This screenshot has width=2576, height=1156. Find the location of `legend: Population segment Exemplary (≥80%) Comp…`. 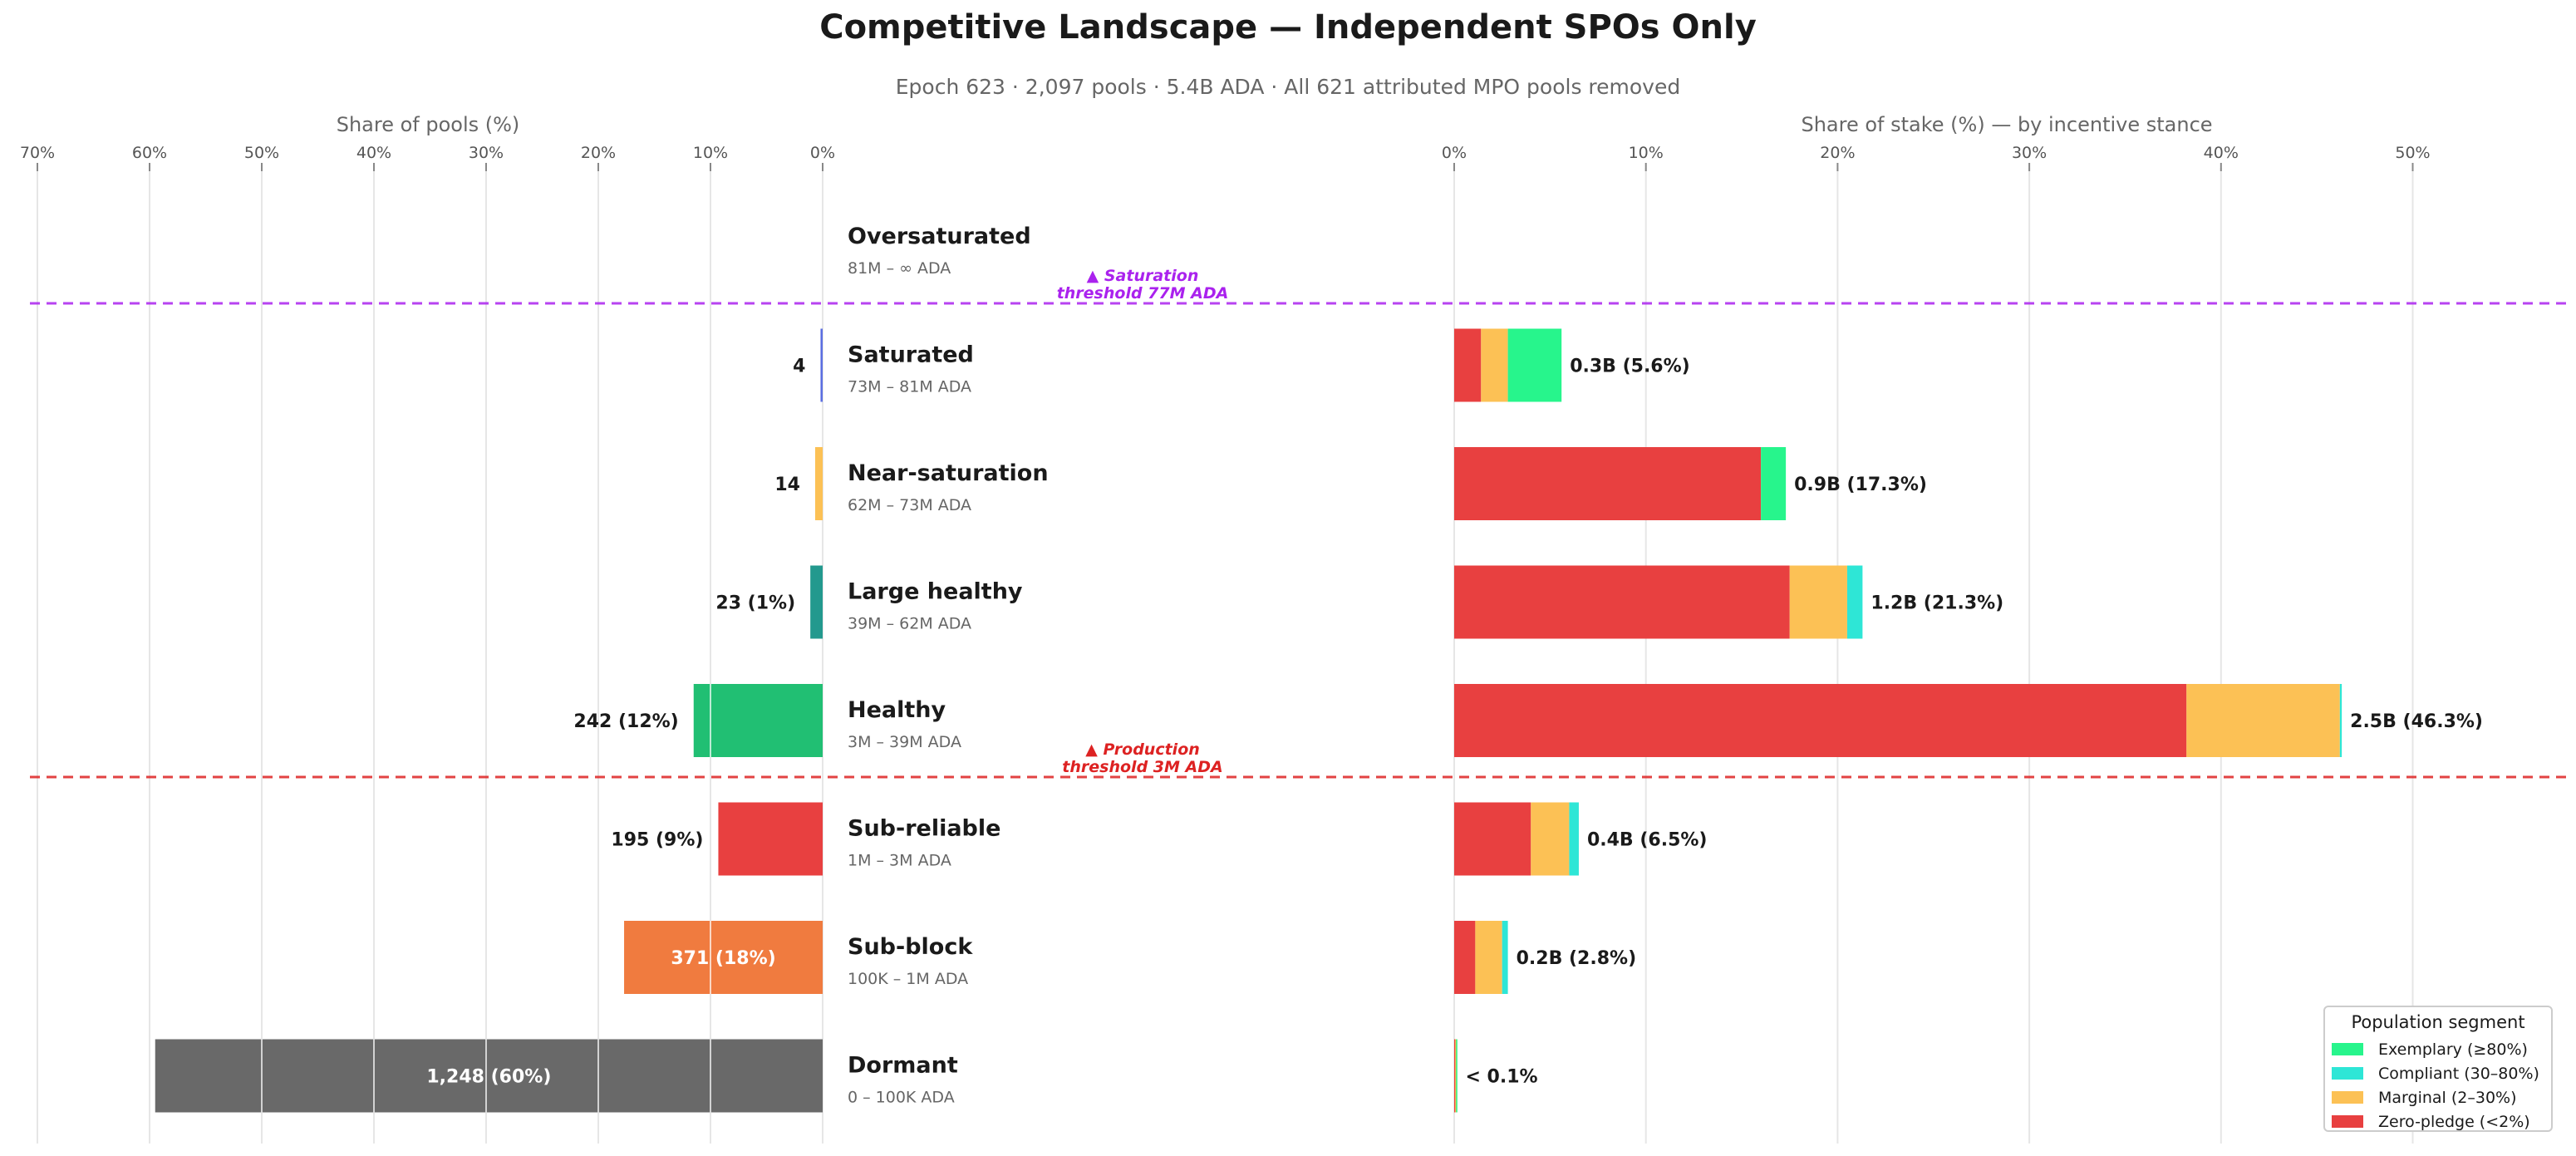

legend: Population segment Exemplary (≥80%) Comp… is located at coordinates (2438, 1069).